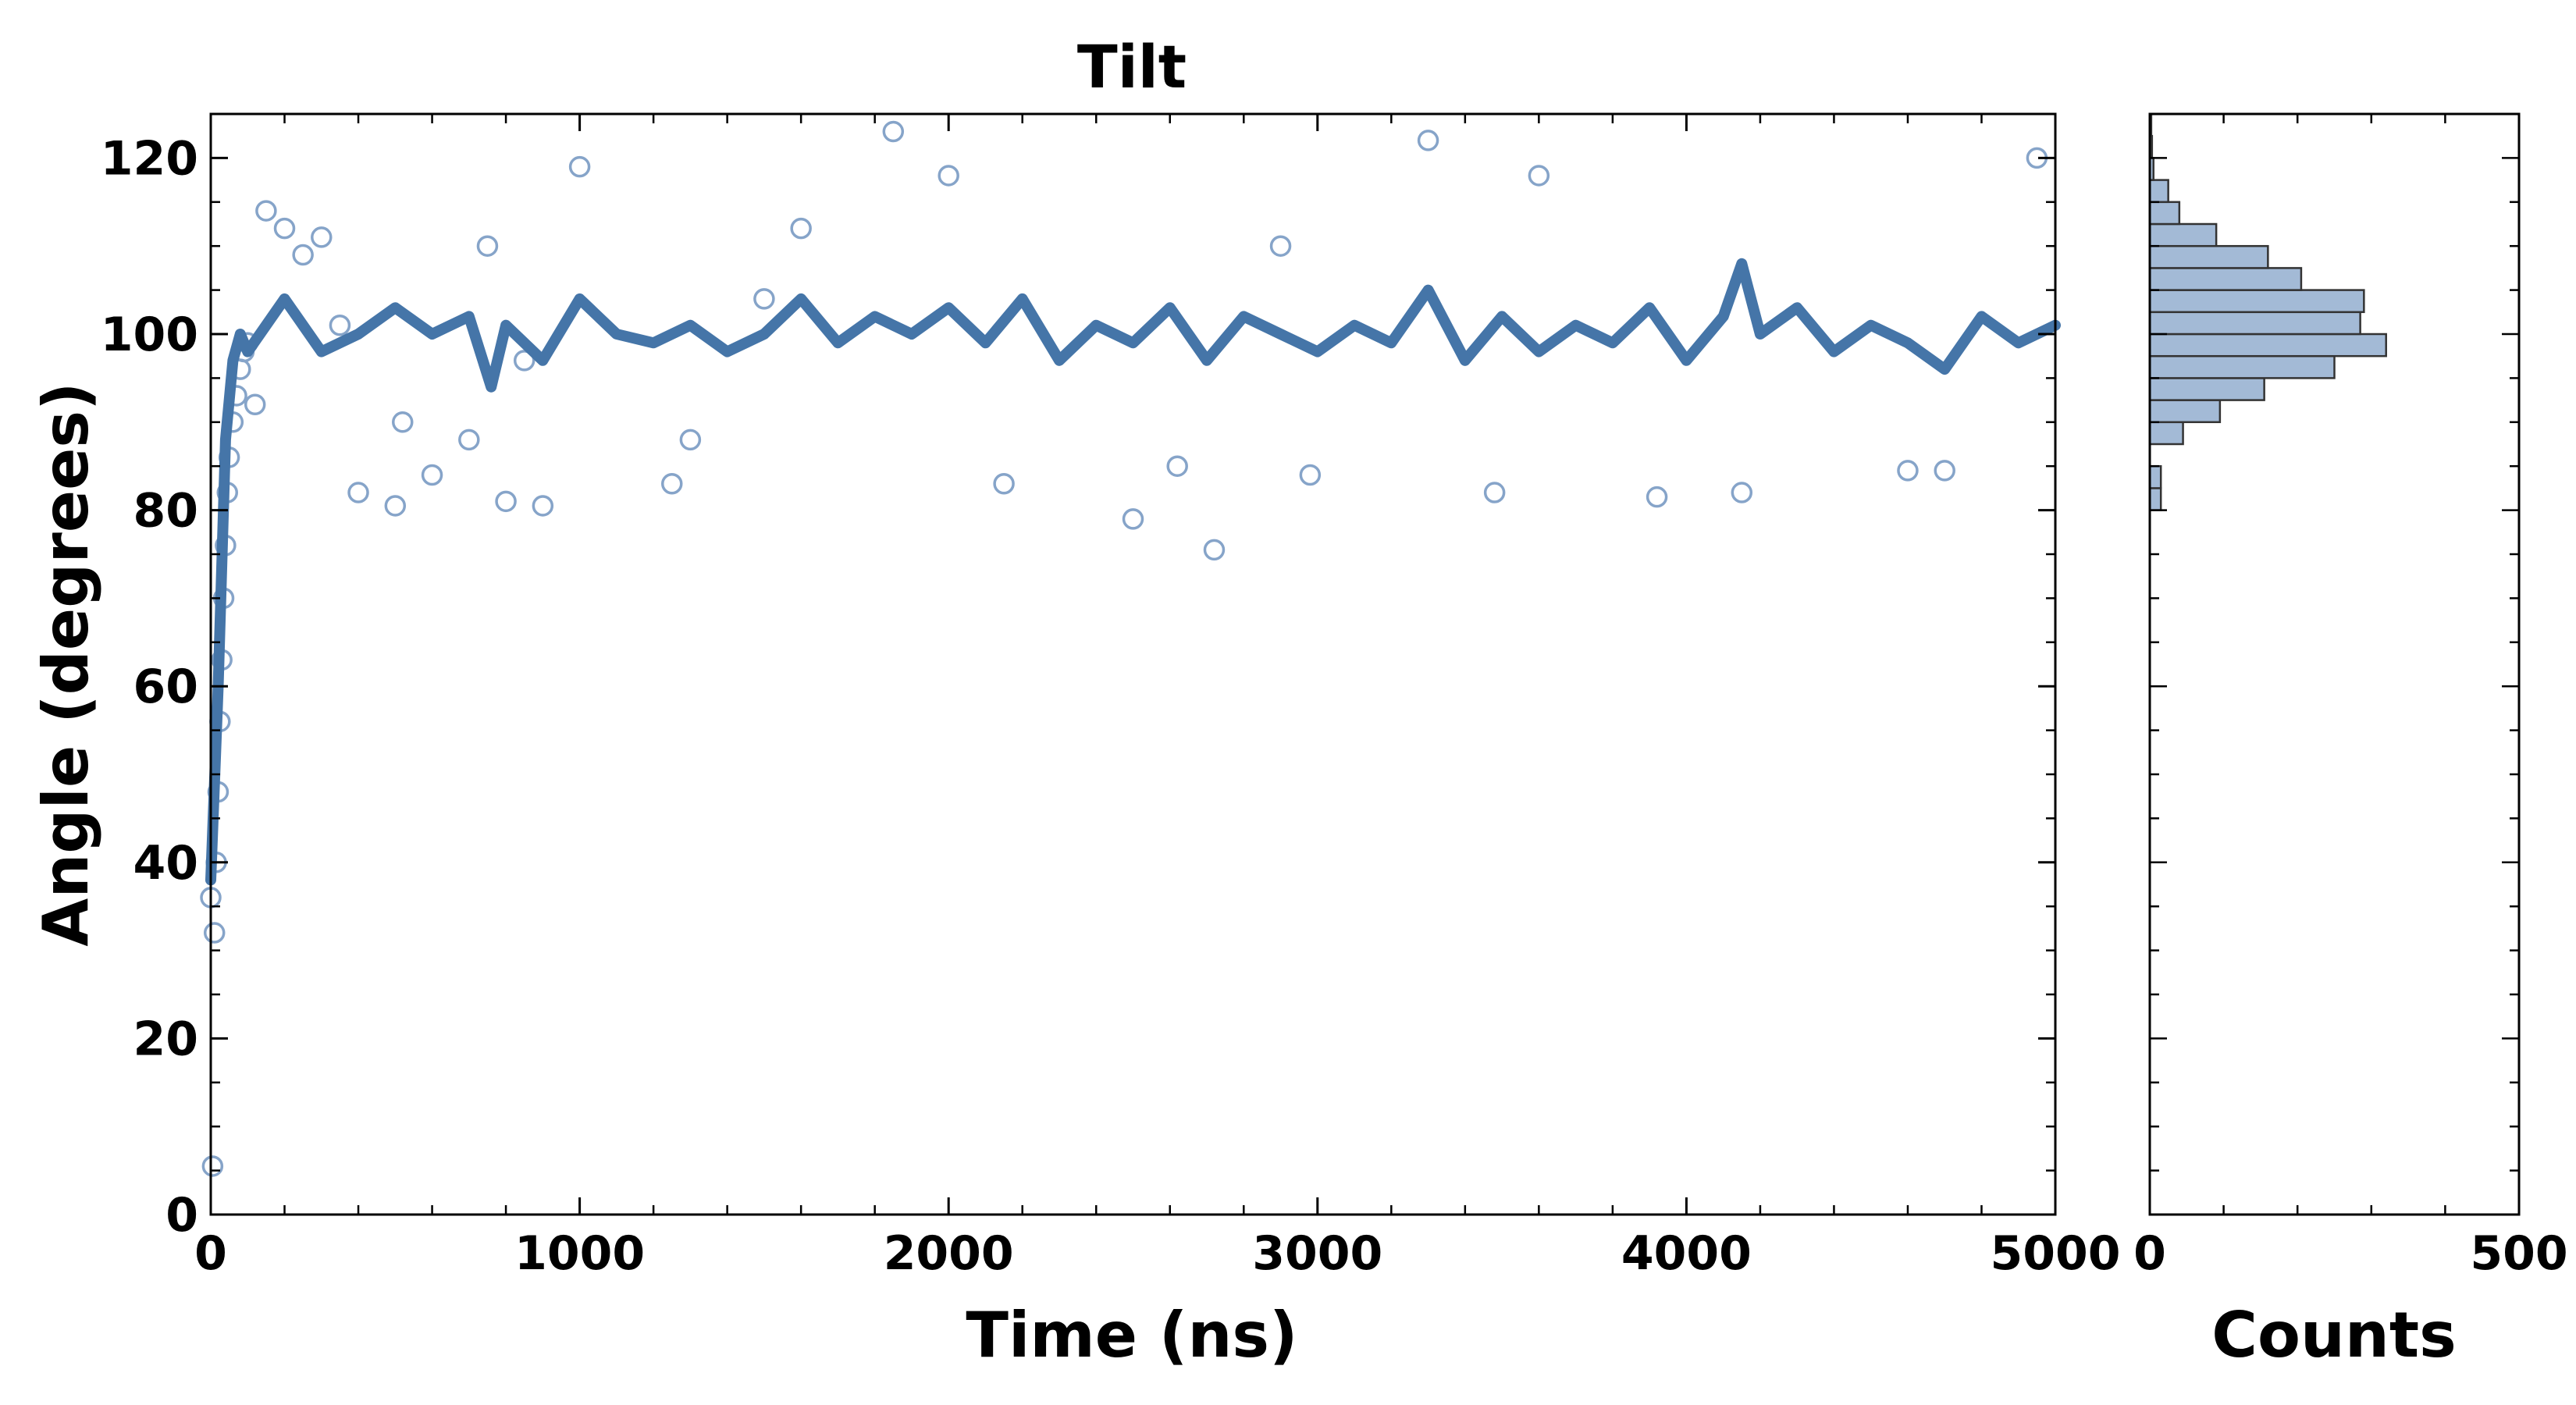  I want to click on histogram-x-axis-label: Counts, so click(2333, 1335).